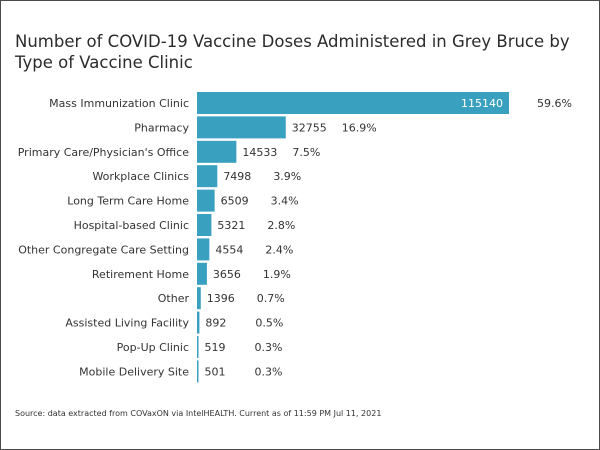 This screenshot has height=450, width=600. What do you see at coordinates (271, 298) in the screenshot?
I see `percent-label: 0.7%` at bounding box center [271, 298].